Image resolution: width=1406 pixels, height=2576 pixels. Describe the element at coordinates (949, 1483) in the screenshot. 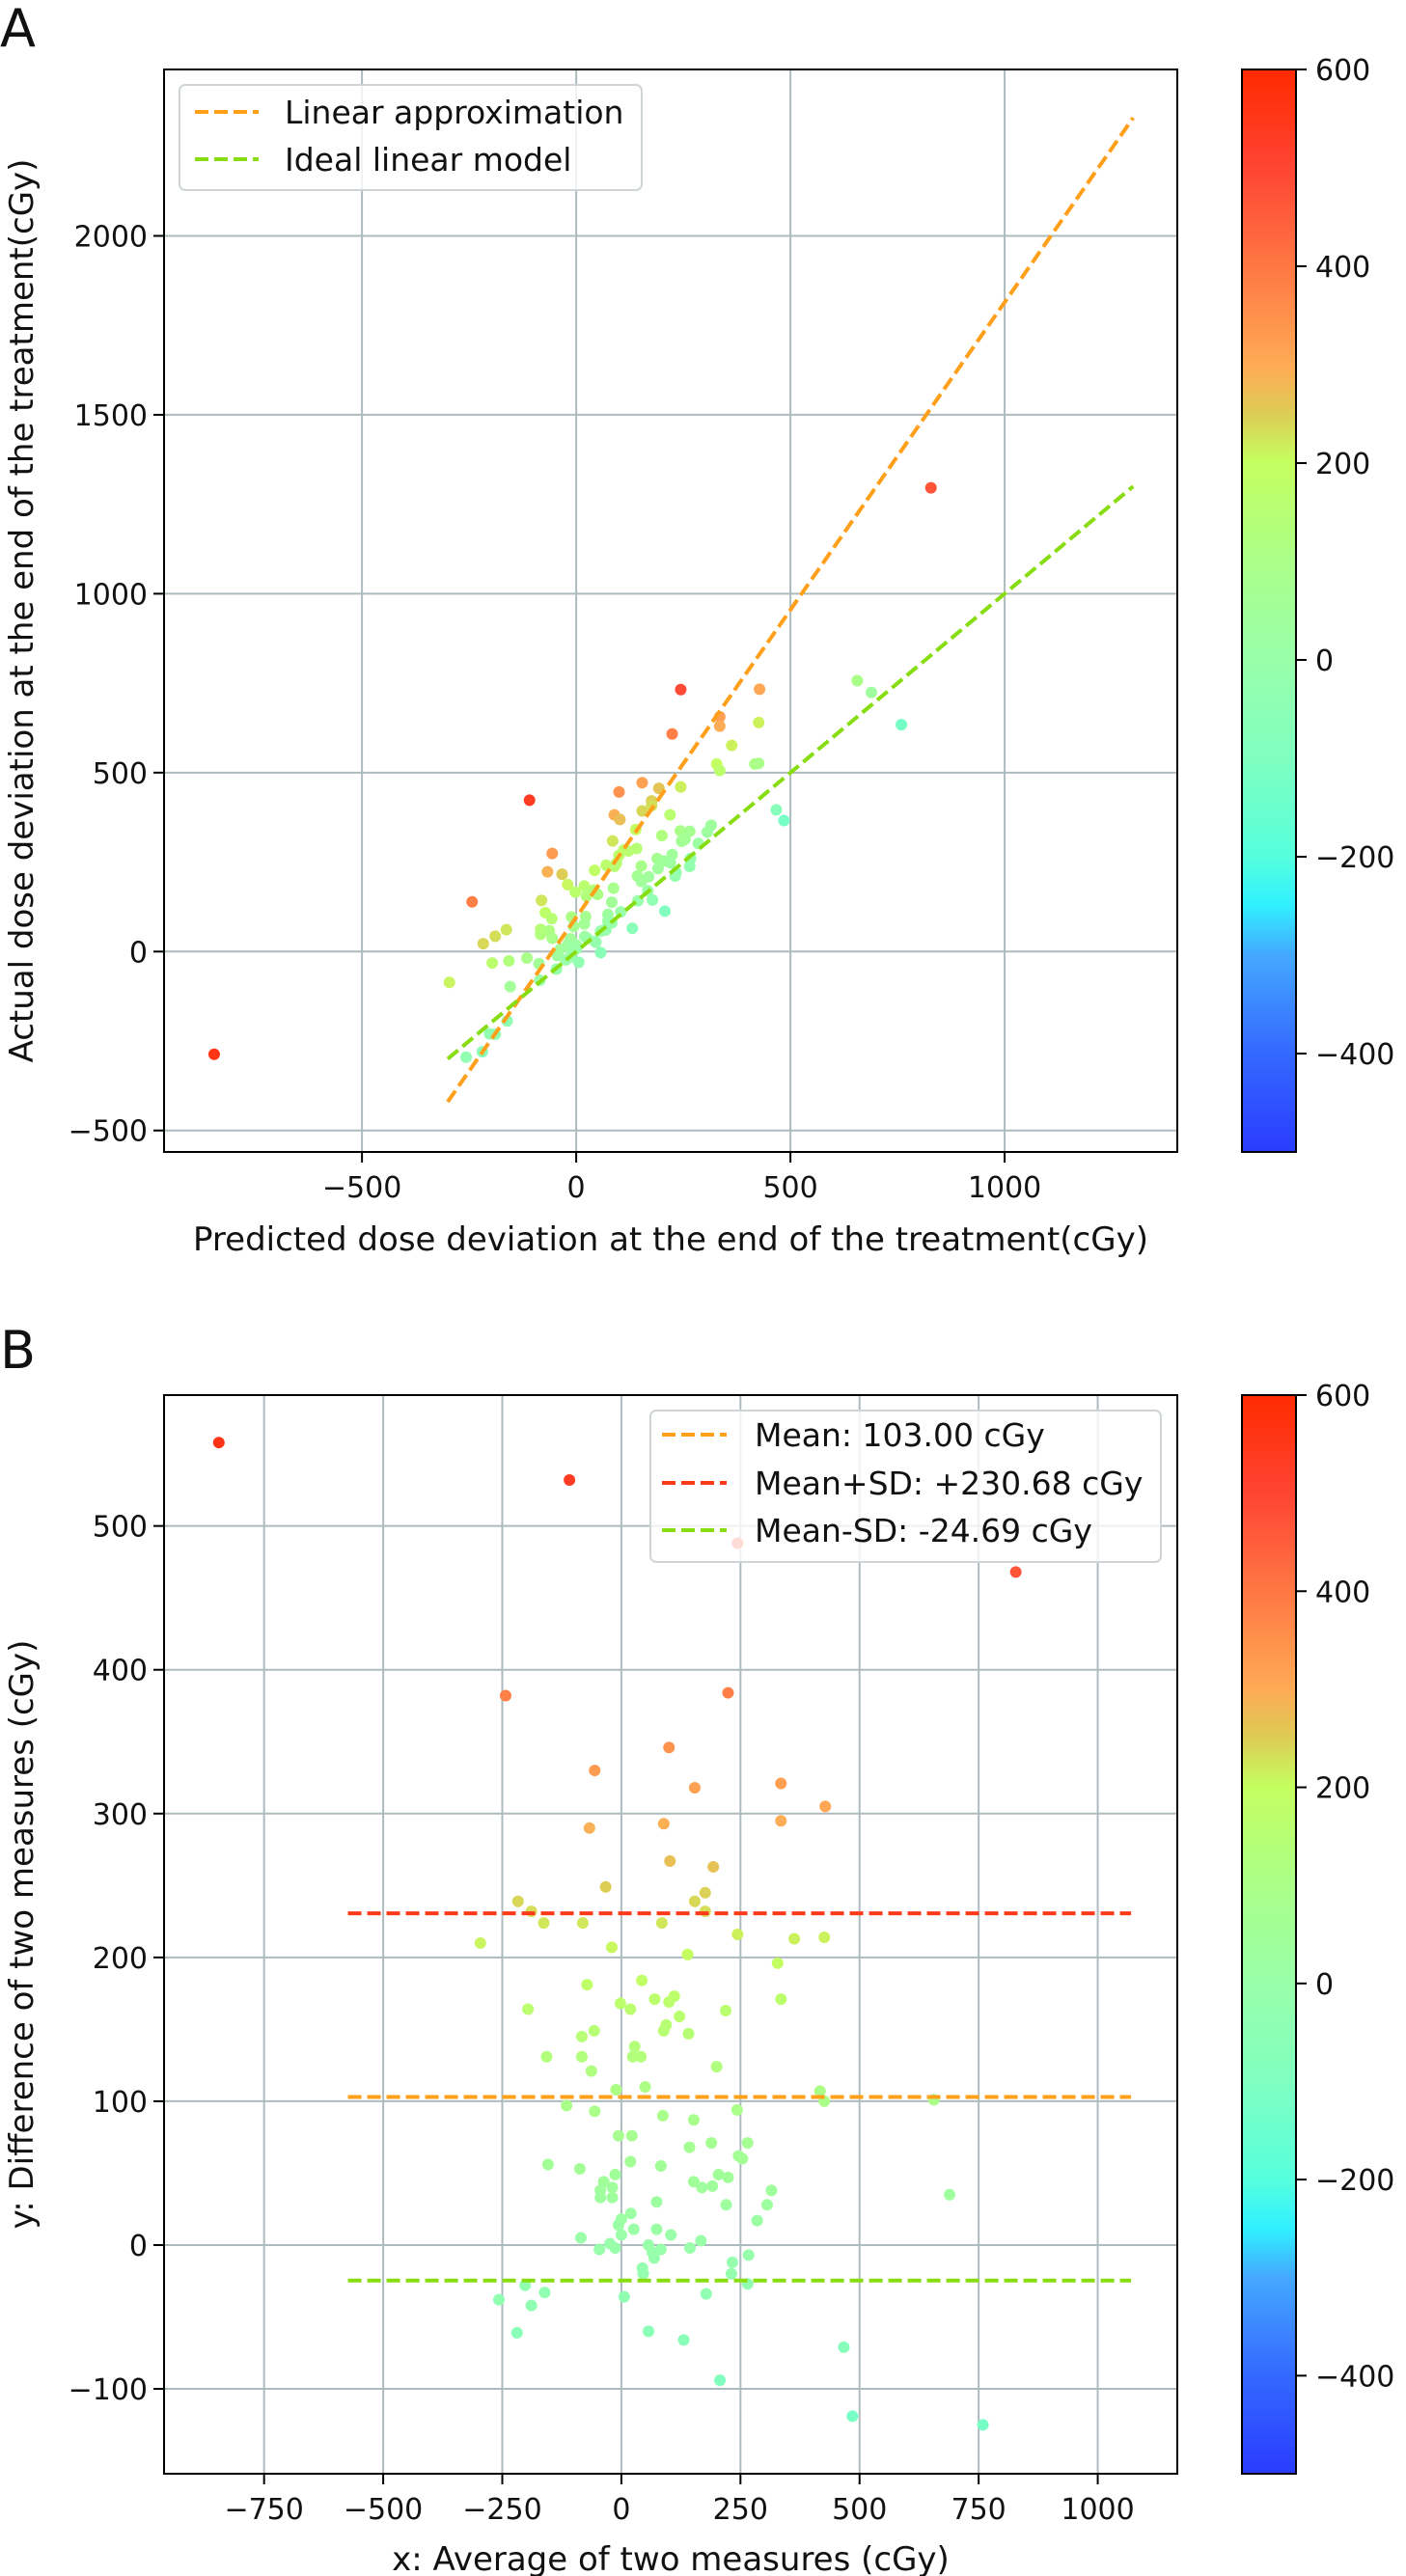

I see `legend-label-mean-plus-sd: Mean+SD: +230.68 cGy` at that location.